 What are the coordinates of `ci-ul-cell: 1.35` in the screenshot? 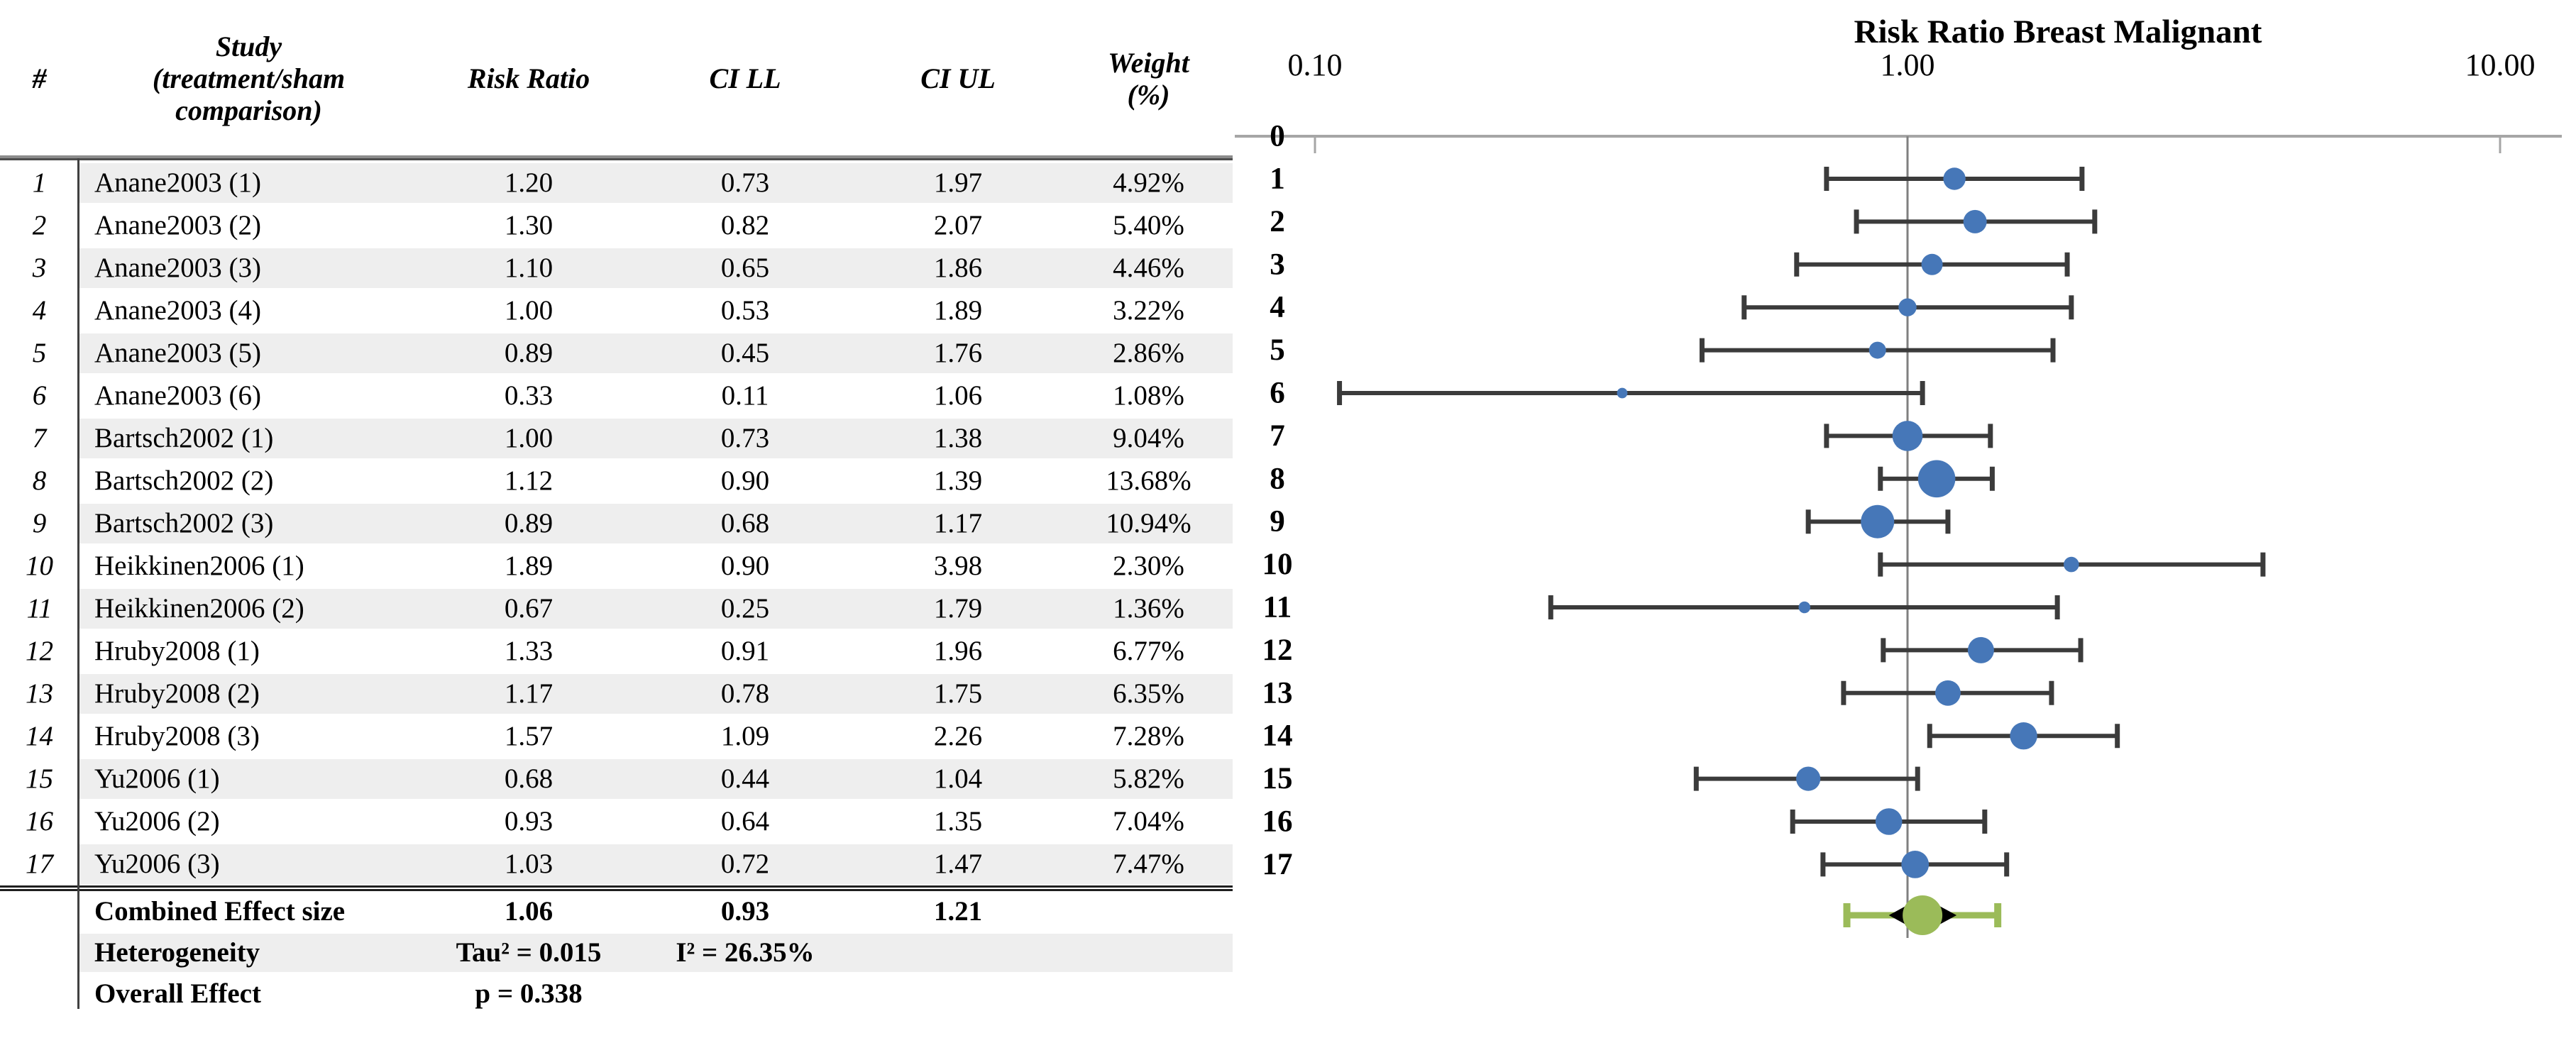 It's located at (958, 821).